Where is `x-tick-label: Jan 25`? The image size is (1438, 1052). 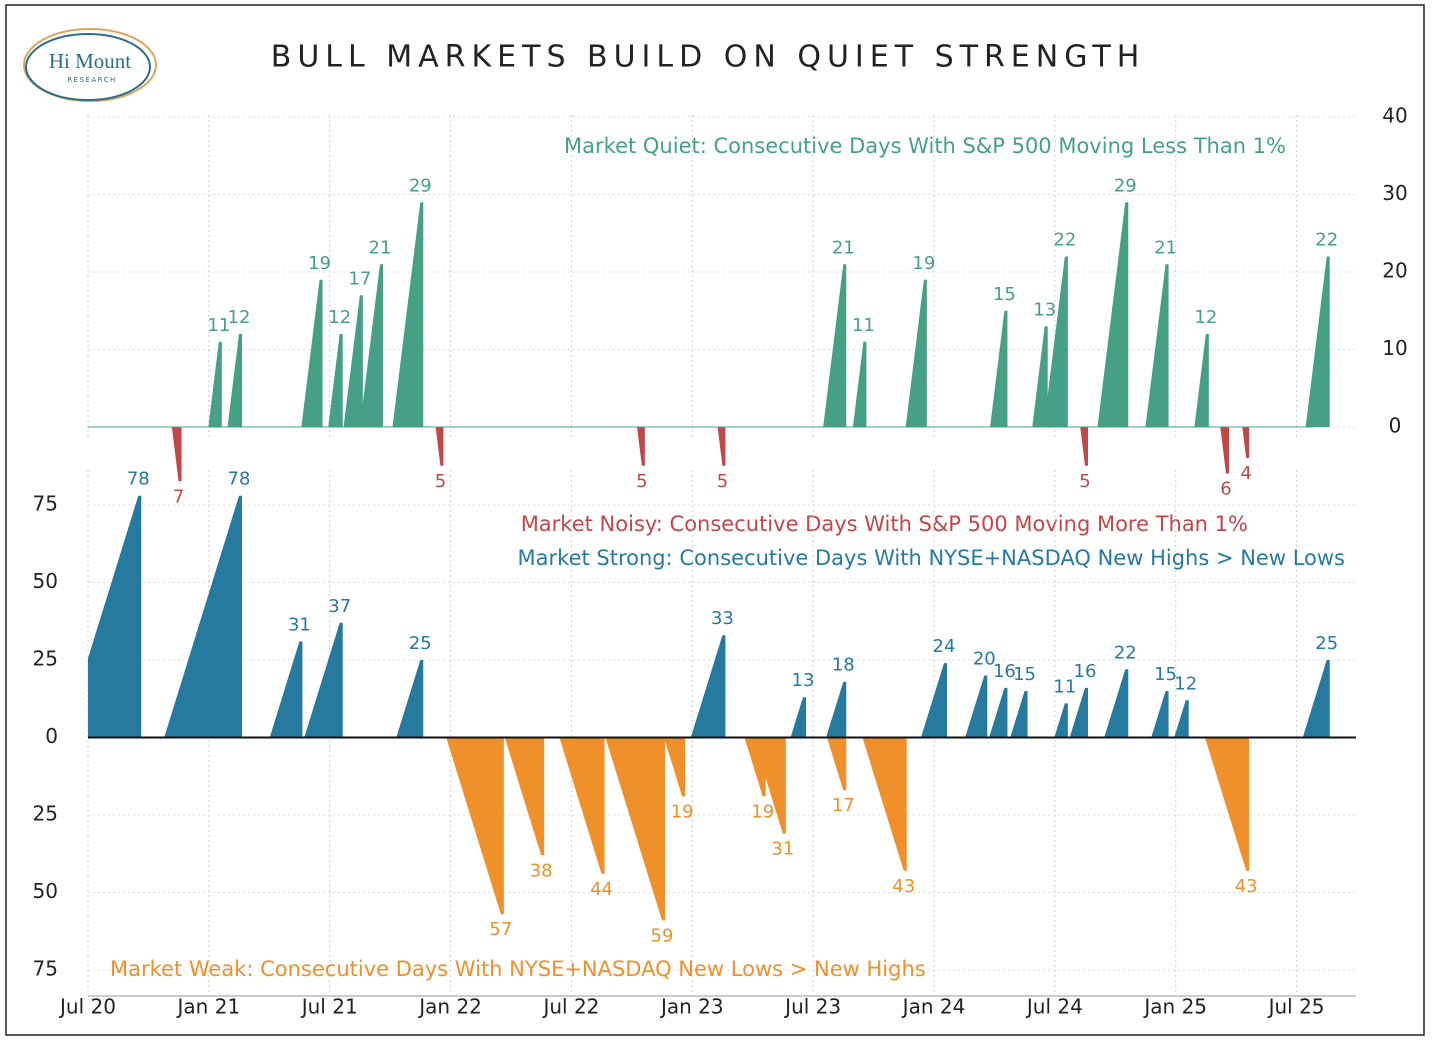 x-tick-label: Jan 25 is located at coordinates (1174, 1007).